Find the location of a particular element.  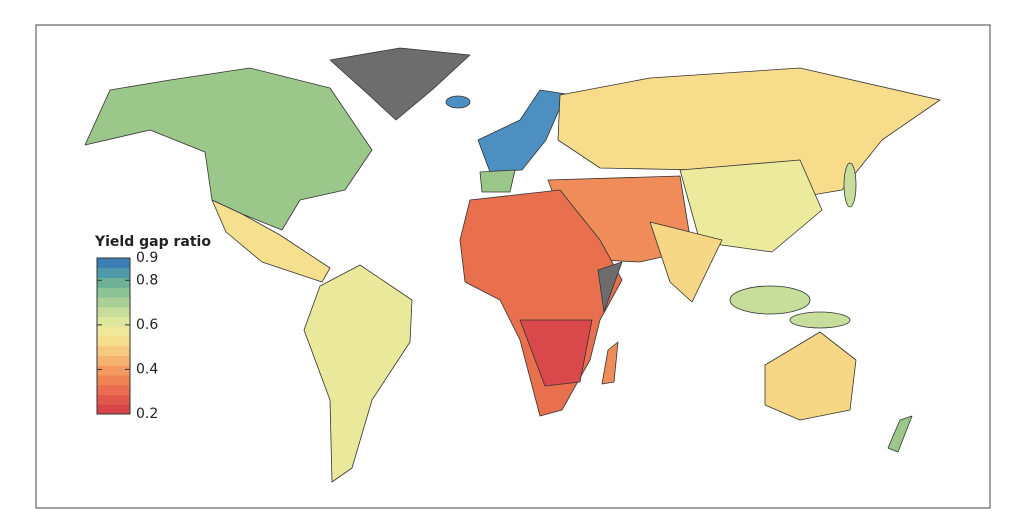

iceland is located at coordinates (458, 102).